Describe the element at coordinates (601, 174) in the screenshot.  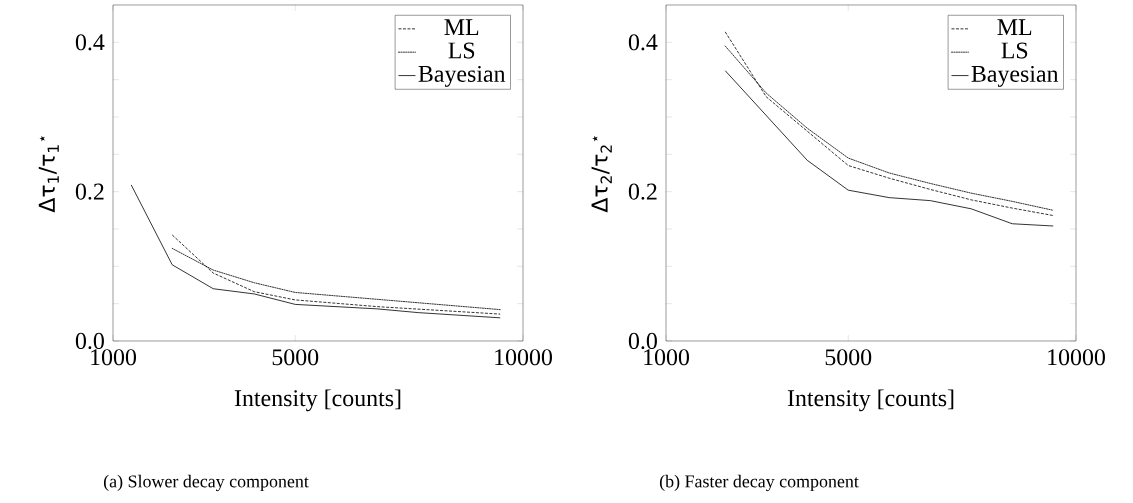
I see `y-axis-title: Δτ$_{2}$/τ$_{2}$⋆` at that location.